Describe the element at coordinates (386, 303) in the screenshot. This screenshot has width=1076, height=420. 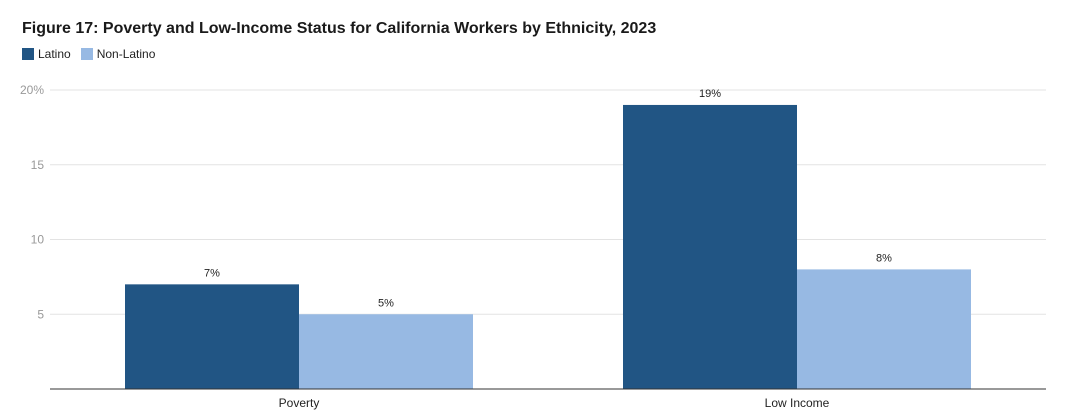
I see `data-label: 5%` at that location.